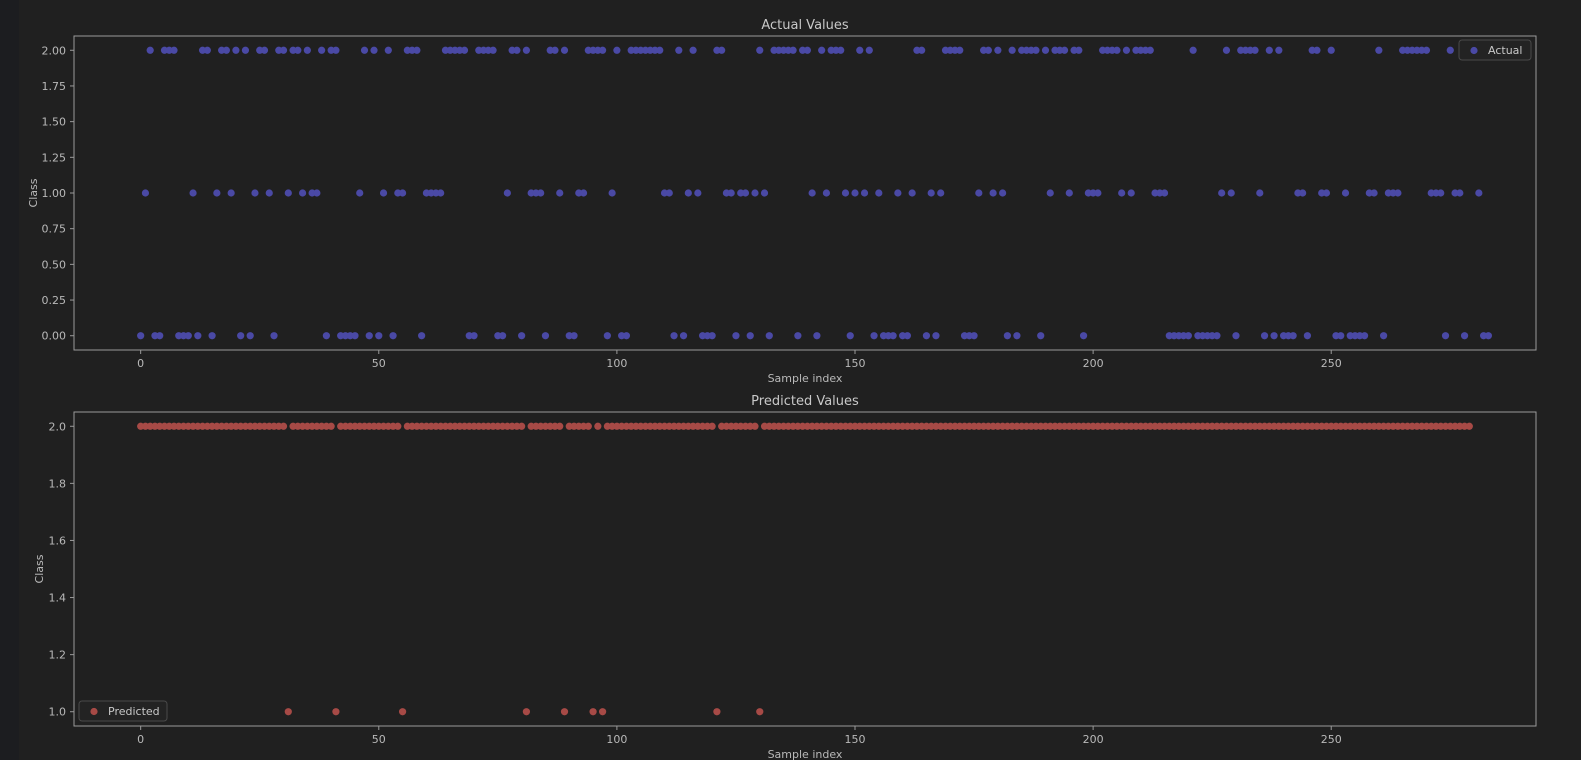  What do you see at coordinates (855, 363) in the screenshot?
I see `x-tick-label: 150` at bounding box center [855, 363].